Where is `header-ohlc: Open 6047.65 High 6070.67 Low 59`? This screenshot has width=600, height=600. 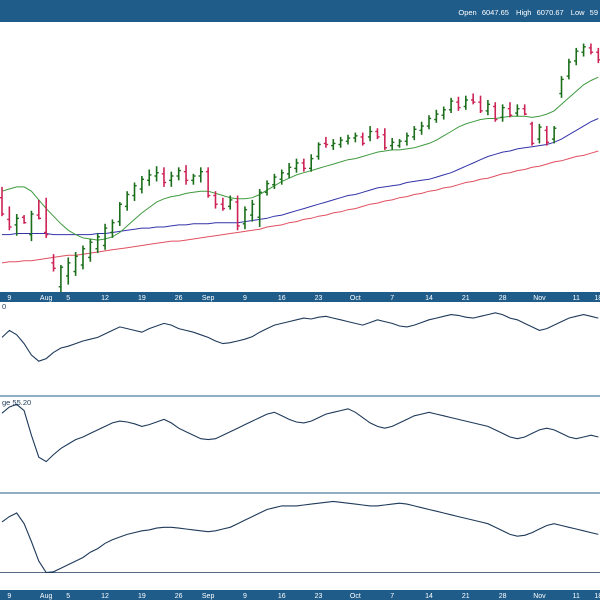
header-ohlc: Open 6047.65 High 6070.67 Low 59 is located at coordinates (528, 12).